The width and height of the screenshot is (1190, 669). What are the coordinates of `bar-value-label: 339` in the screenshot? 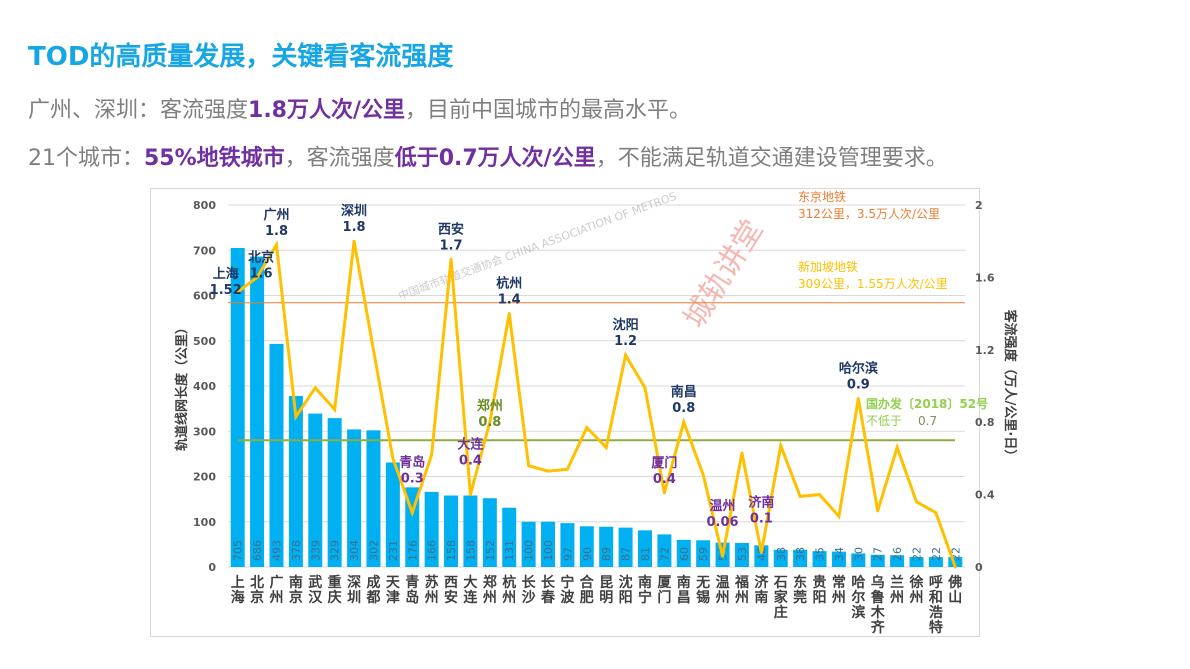 It's located at (315, 550).